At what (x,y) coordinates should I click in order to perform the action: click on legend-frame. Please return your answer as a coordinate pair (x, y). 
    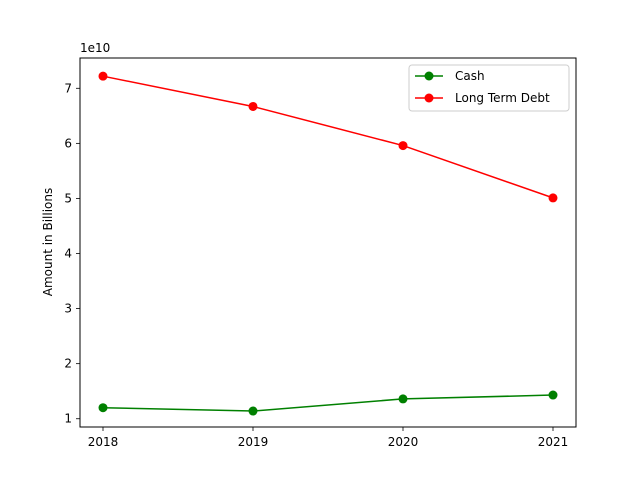
    Looking at the image, I should click on (489, 88).